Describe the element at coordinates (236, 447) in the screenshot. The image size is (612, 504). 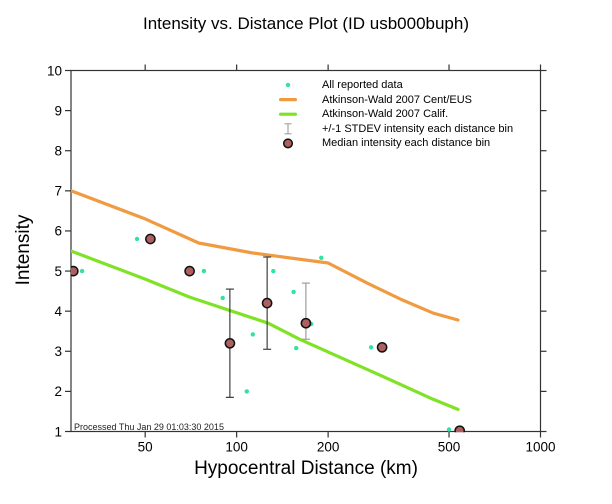
I see `svg-text: 100` at that location.